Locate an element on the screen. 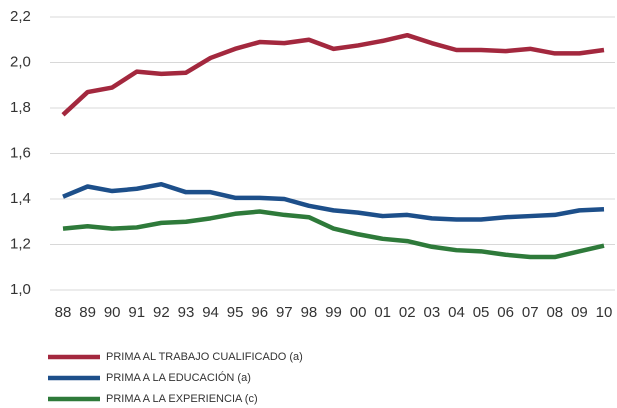 This screenshot has width=617, height=408. y-tick-label: 1,6 is located at coordinates (20, 152).